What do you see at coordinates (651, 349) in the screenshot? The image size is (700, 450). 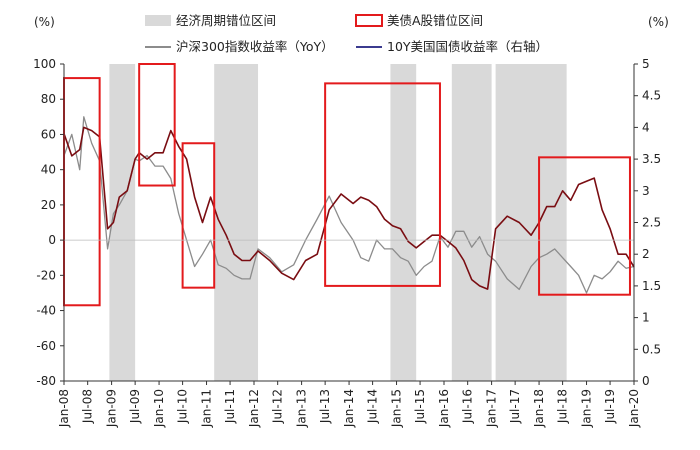 I see `right-tick-label: 0.5` at bounding box center [651, 349].